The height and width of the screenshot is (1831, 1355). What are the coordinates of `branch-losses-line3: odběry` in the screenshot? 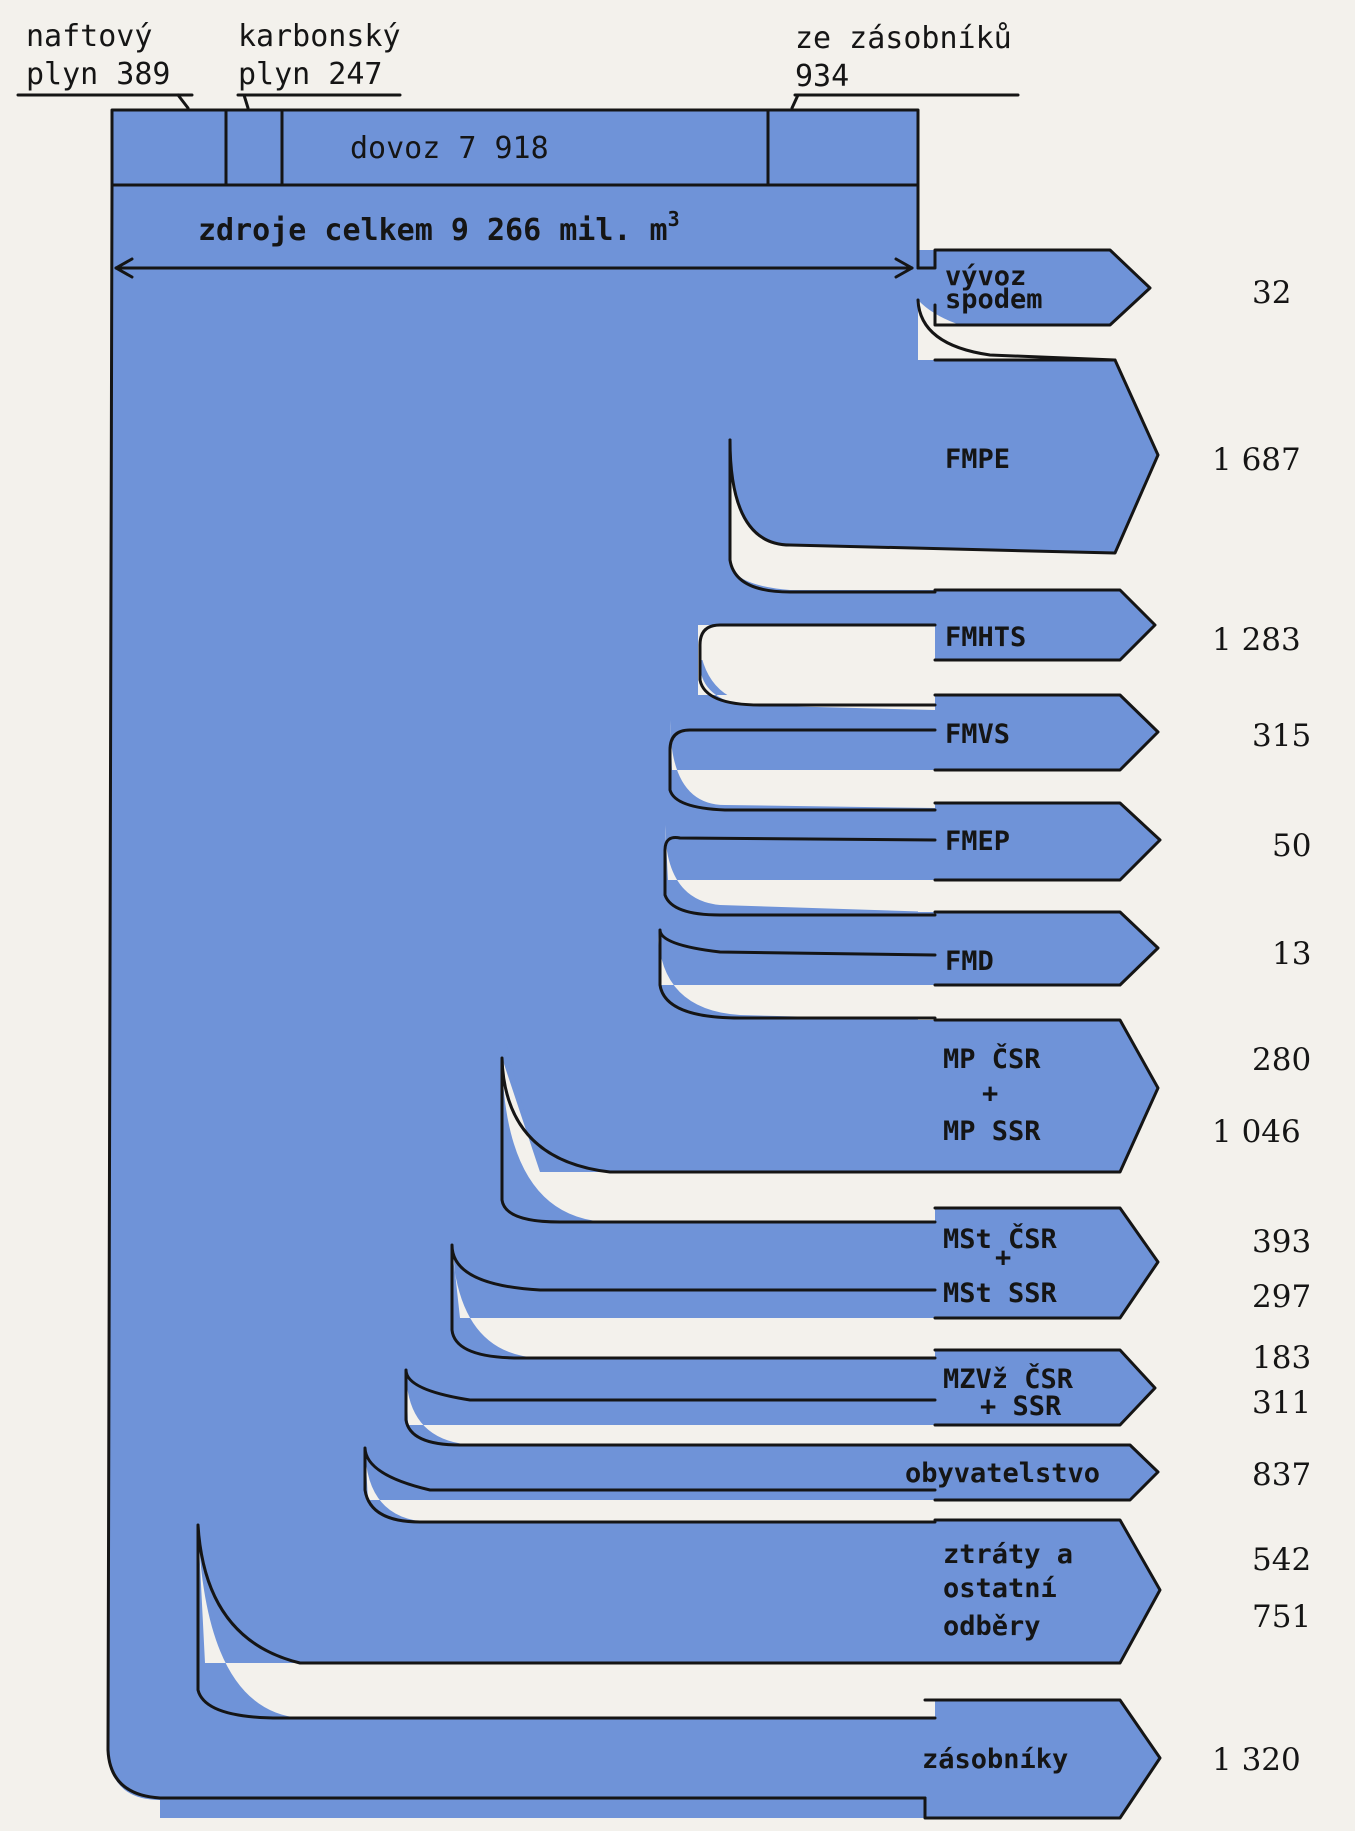 It's located at (992, 1626).